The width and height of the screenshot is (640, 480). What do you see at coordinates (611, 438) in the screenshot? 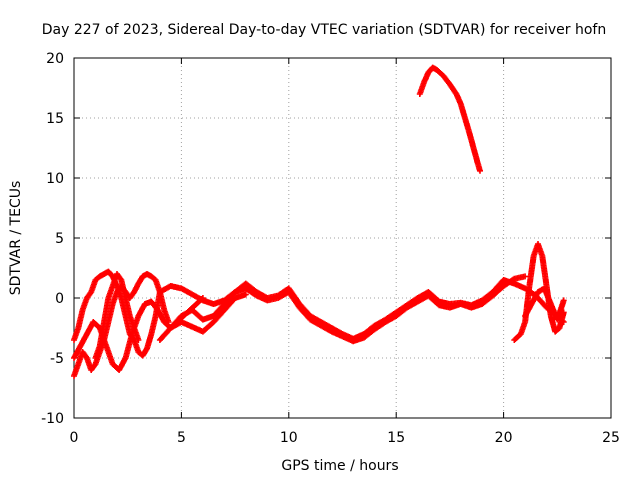
I see `x-tick-label: 25` at bounding box center [611, 438].